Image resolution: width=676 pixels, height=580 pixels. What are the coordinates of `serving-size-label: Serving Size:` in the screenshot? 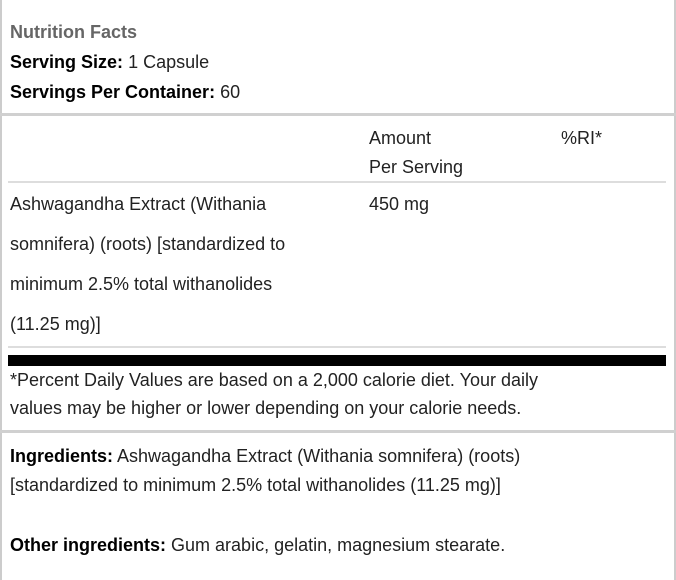 It's located at (67, 62).